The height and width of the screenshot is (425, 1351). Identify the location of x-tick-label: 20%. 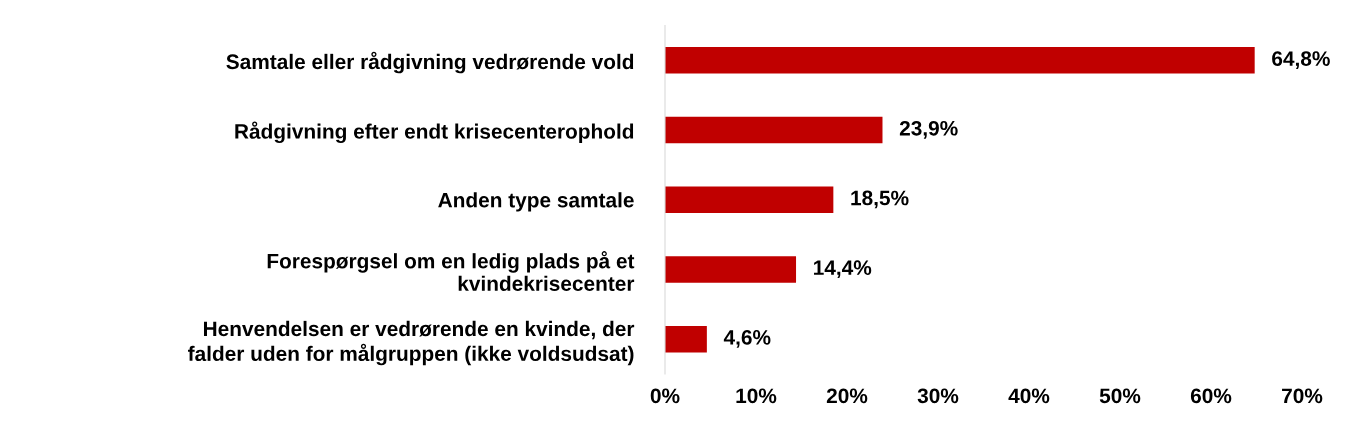
(847, 396).